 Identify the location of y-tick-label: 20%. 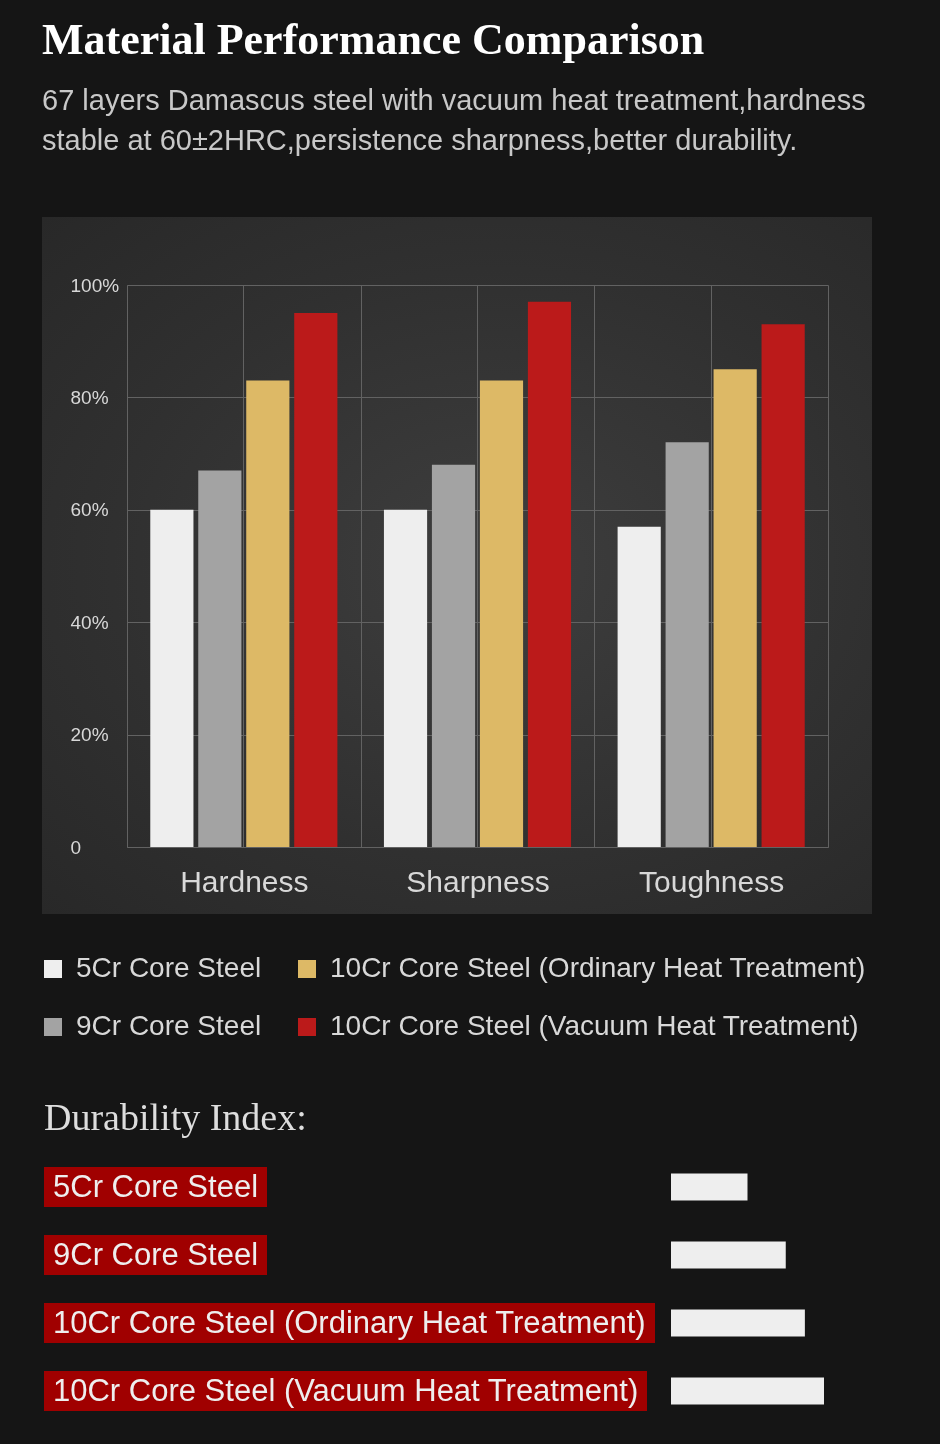
(89, 735).